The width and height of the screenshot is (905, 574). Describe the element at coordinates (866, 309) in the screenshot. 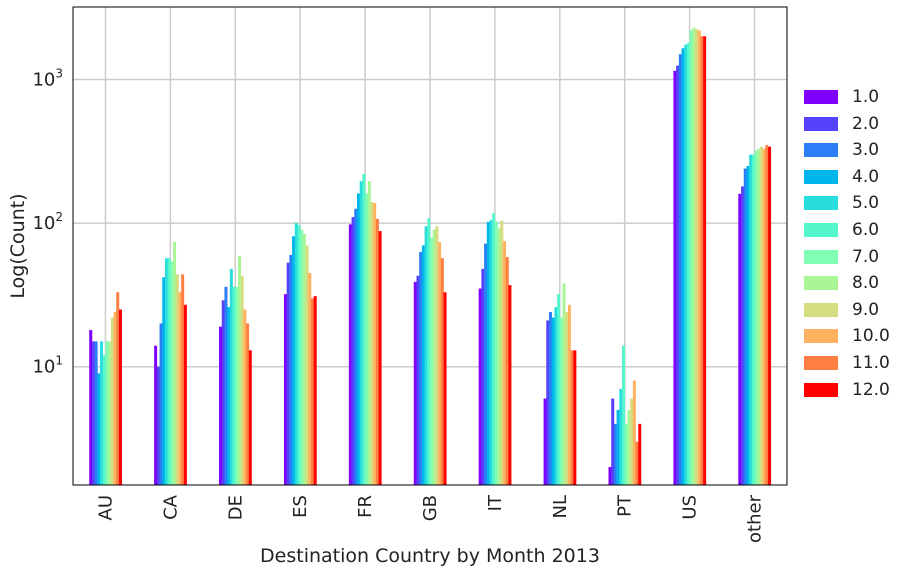

I see `legend-label: 9.0` at that location.